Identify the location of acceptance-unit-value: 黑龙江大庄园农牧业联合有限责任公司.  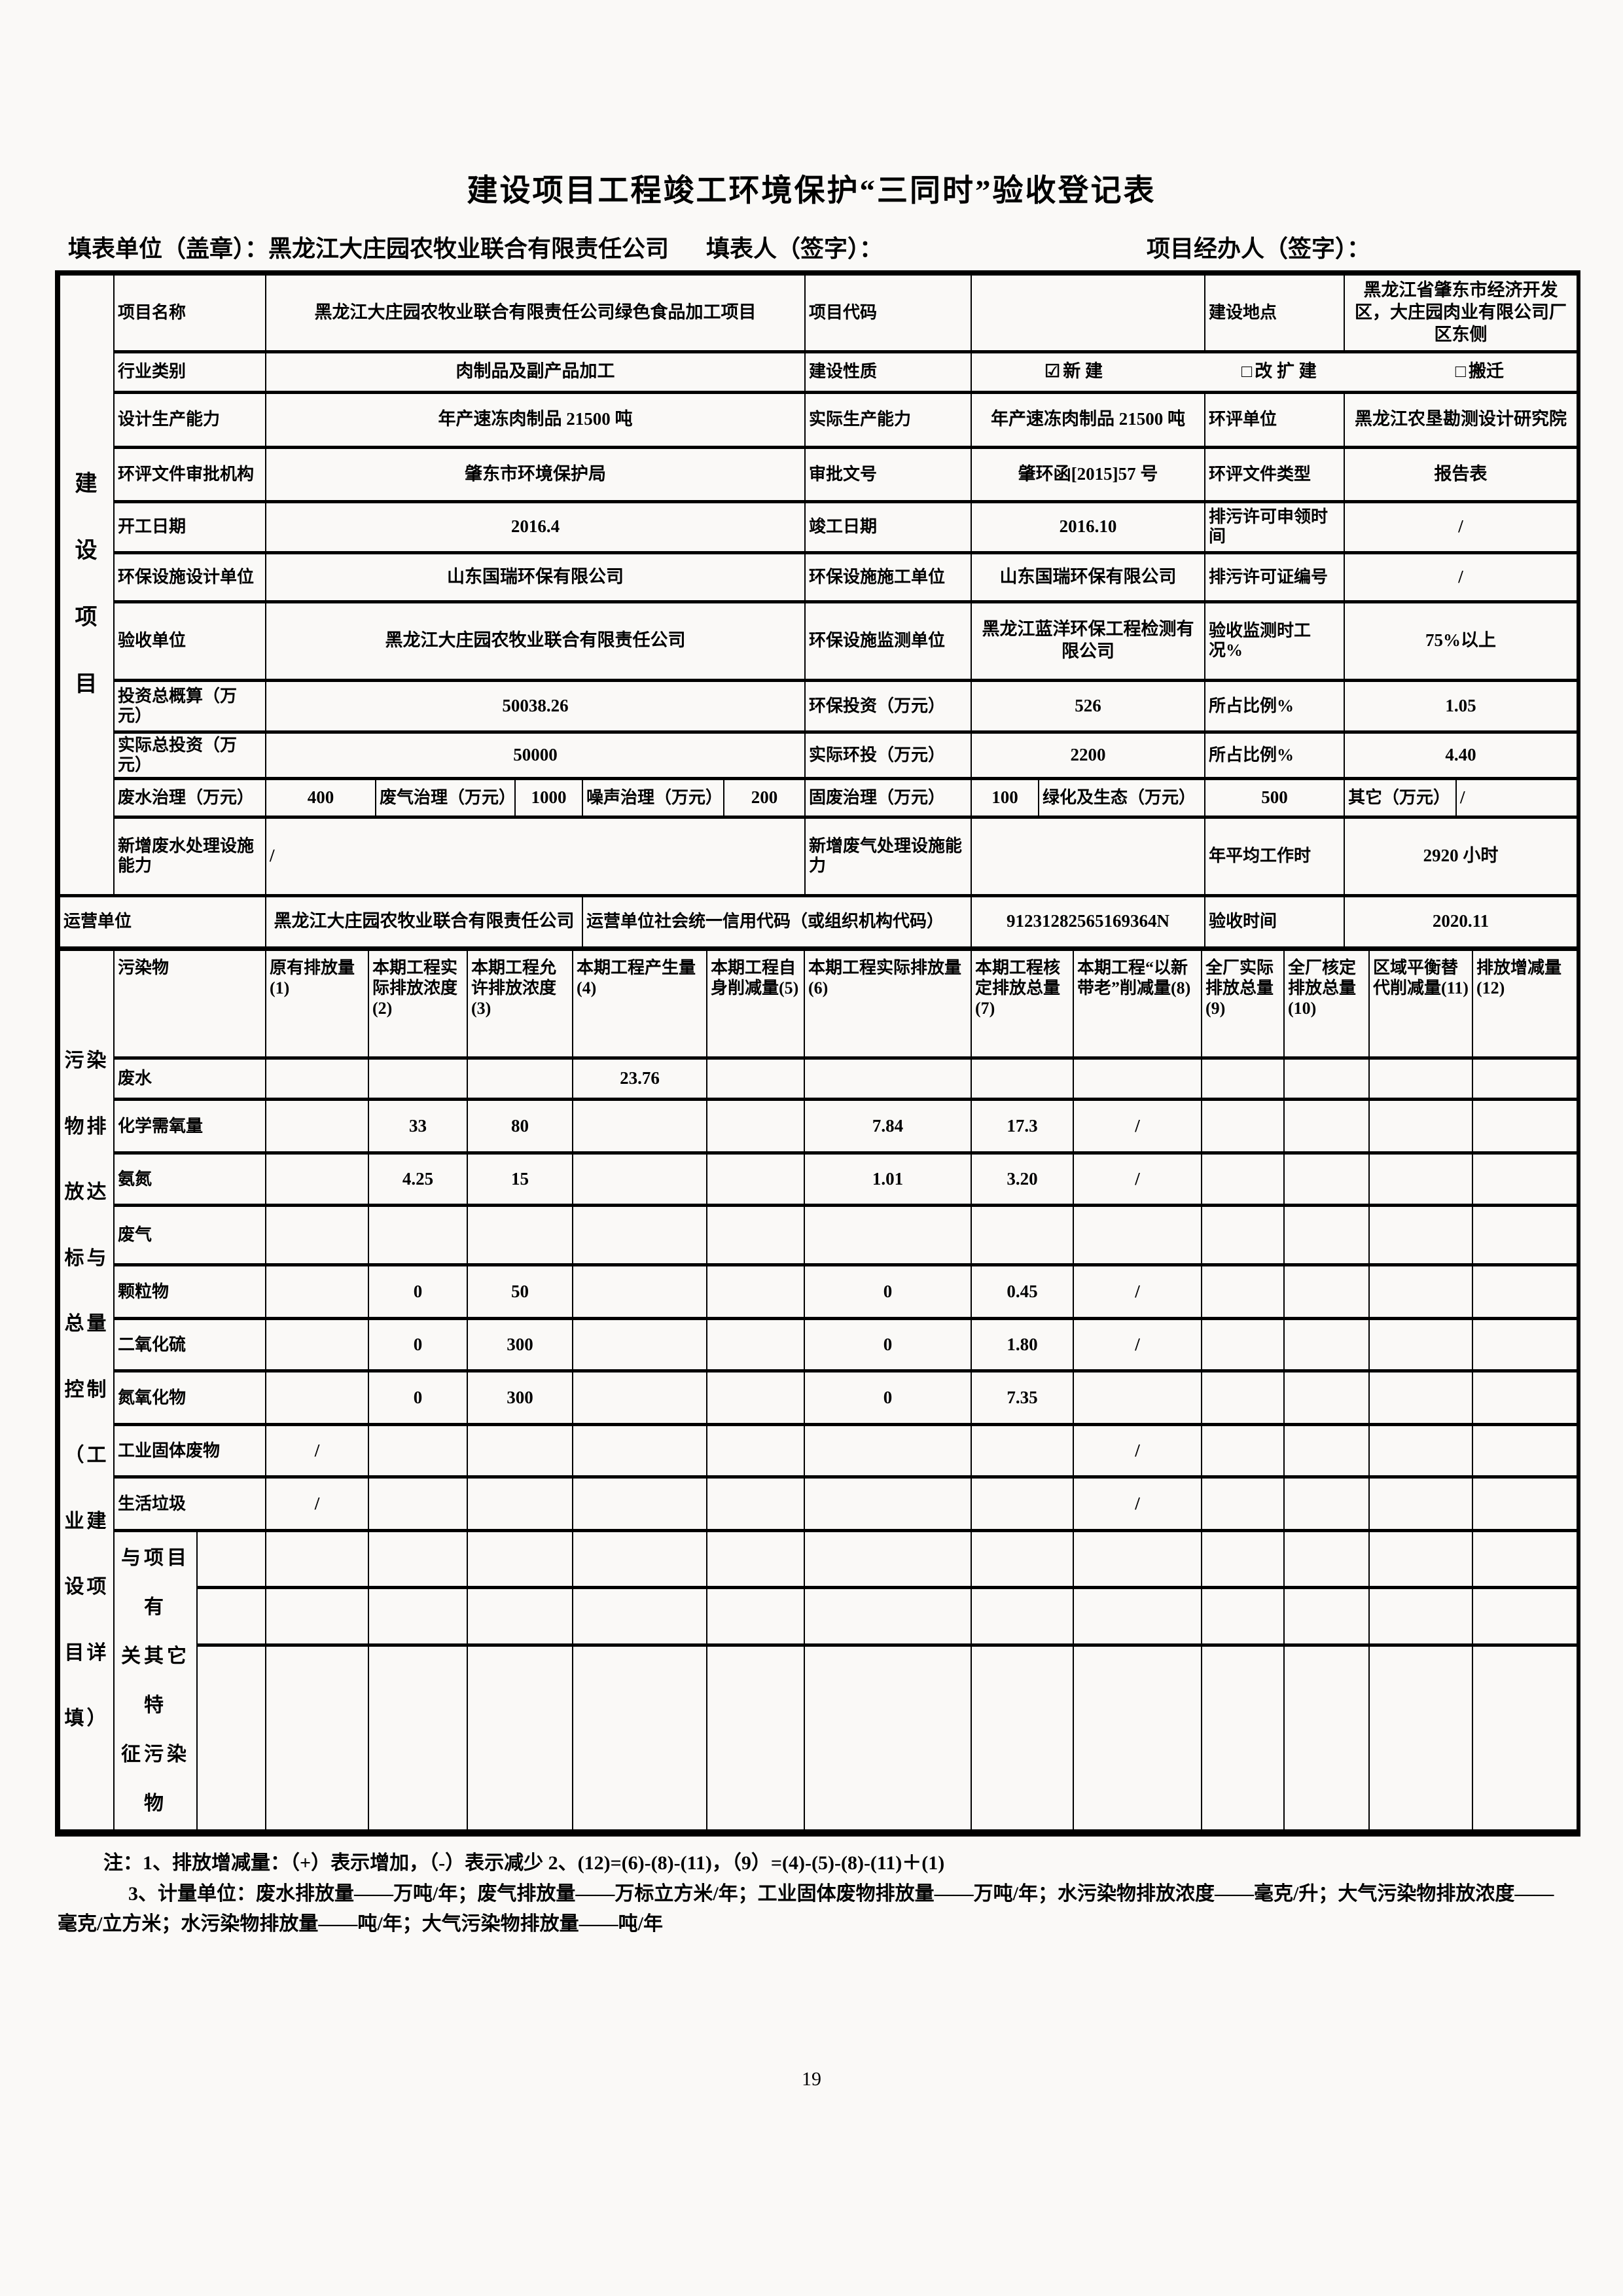
(535, 641).